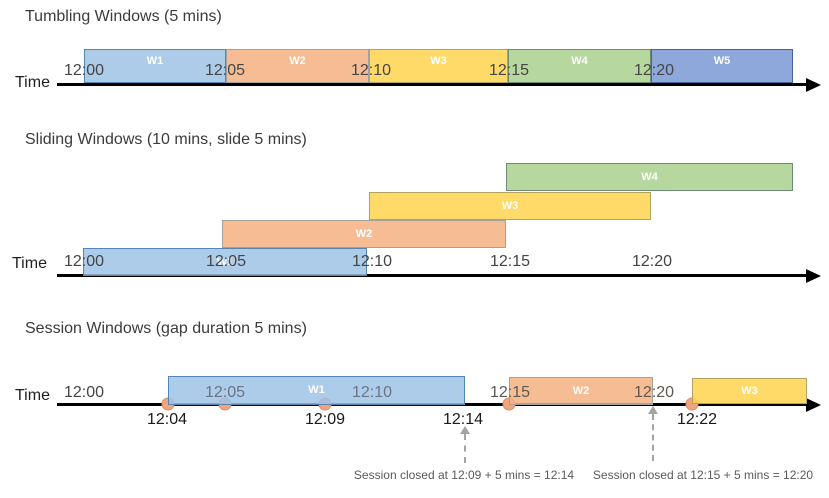  Describe the element at coordinates (813, 276) in the screenshot. I see `sliding-axis-arrowhead-icon` at that location.